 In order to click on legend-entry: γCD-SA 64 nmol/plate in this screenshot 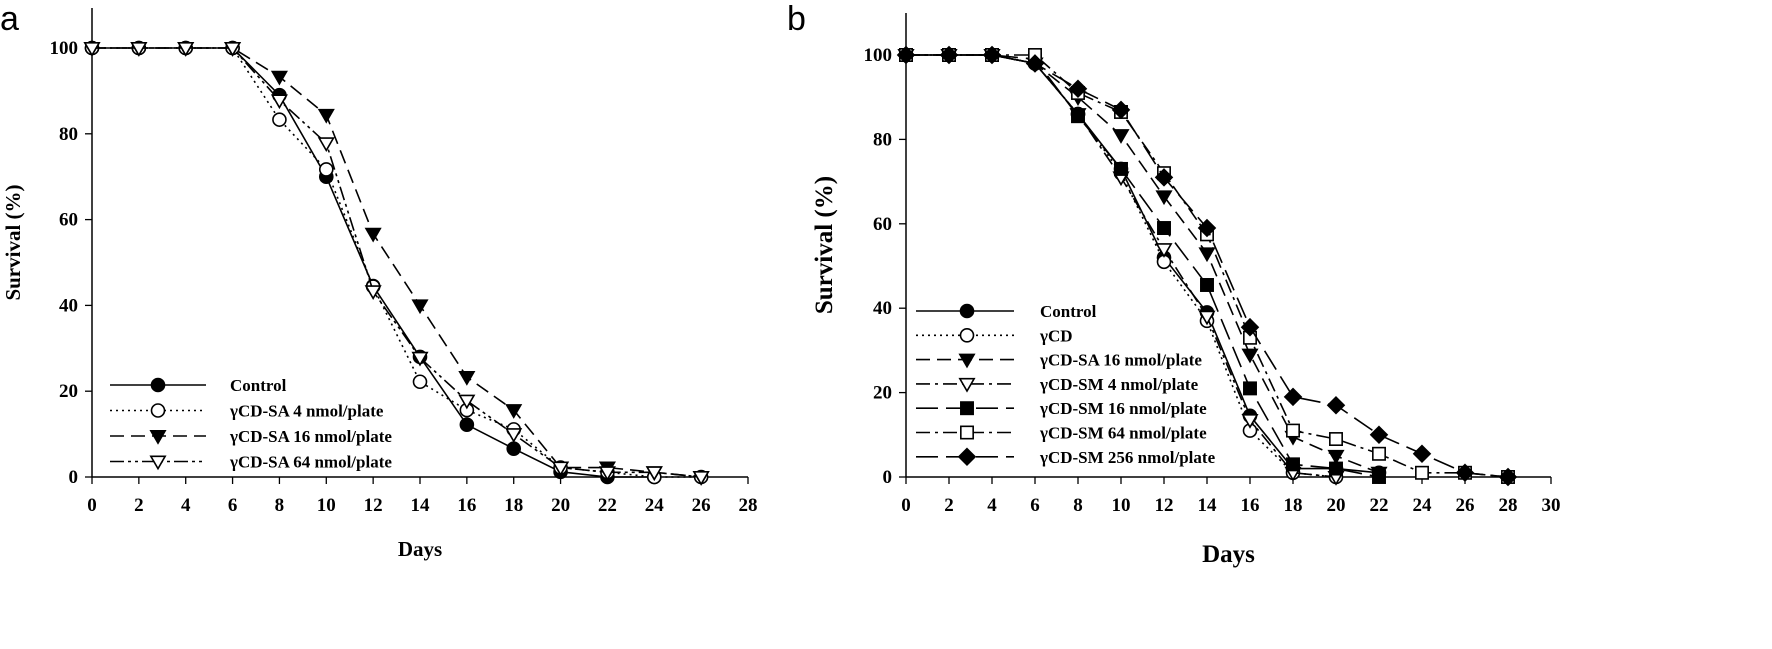, I will do `click(251, 462)`.